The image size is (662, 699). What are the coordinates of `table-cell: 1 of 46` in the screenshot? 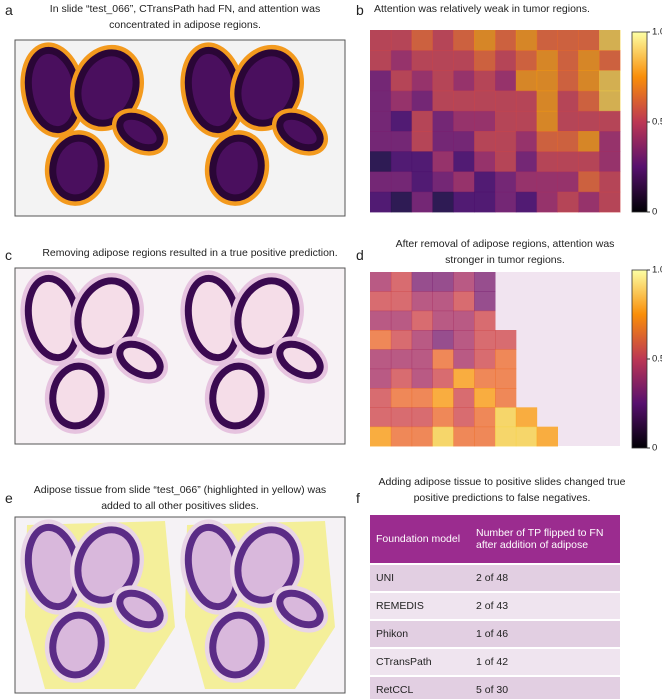 It's located at (545, 634).